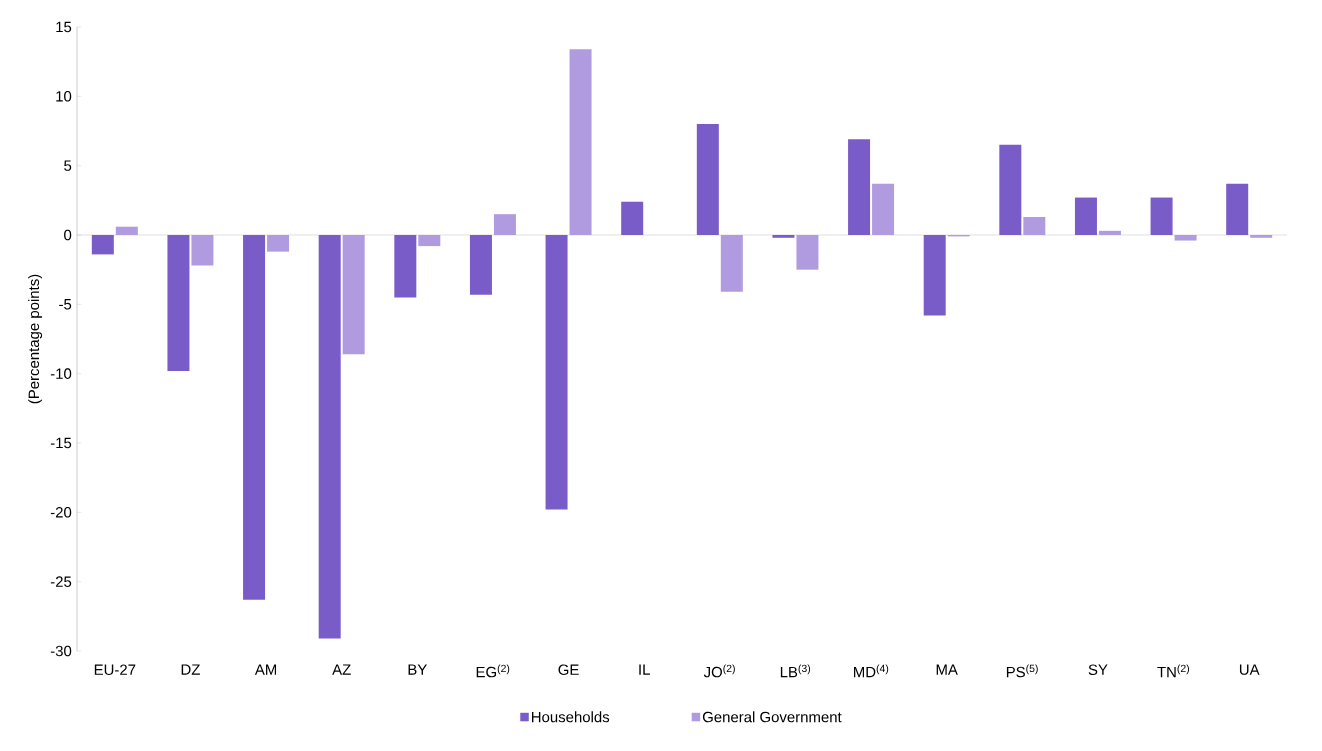  What do you see at coordinates (570, 717) in the screenshot?
I see `legend-label: Households` at bounding box center [570, 717].